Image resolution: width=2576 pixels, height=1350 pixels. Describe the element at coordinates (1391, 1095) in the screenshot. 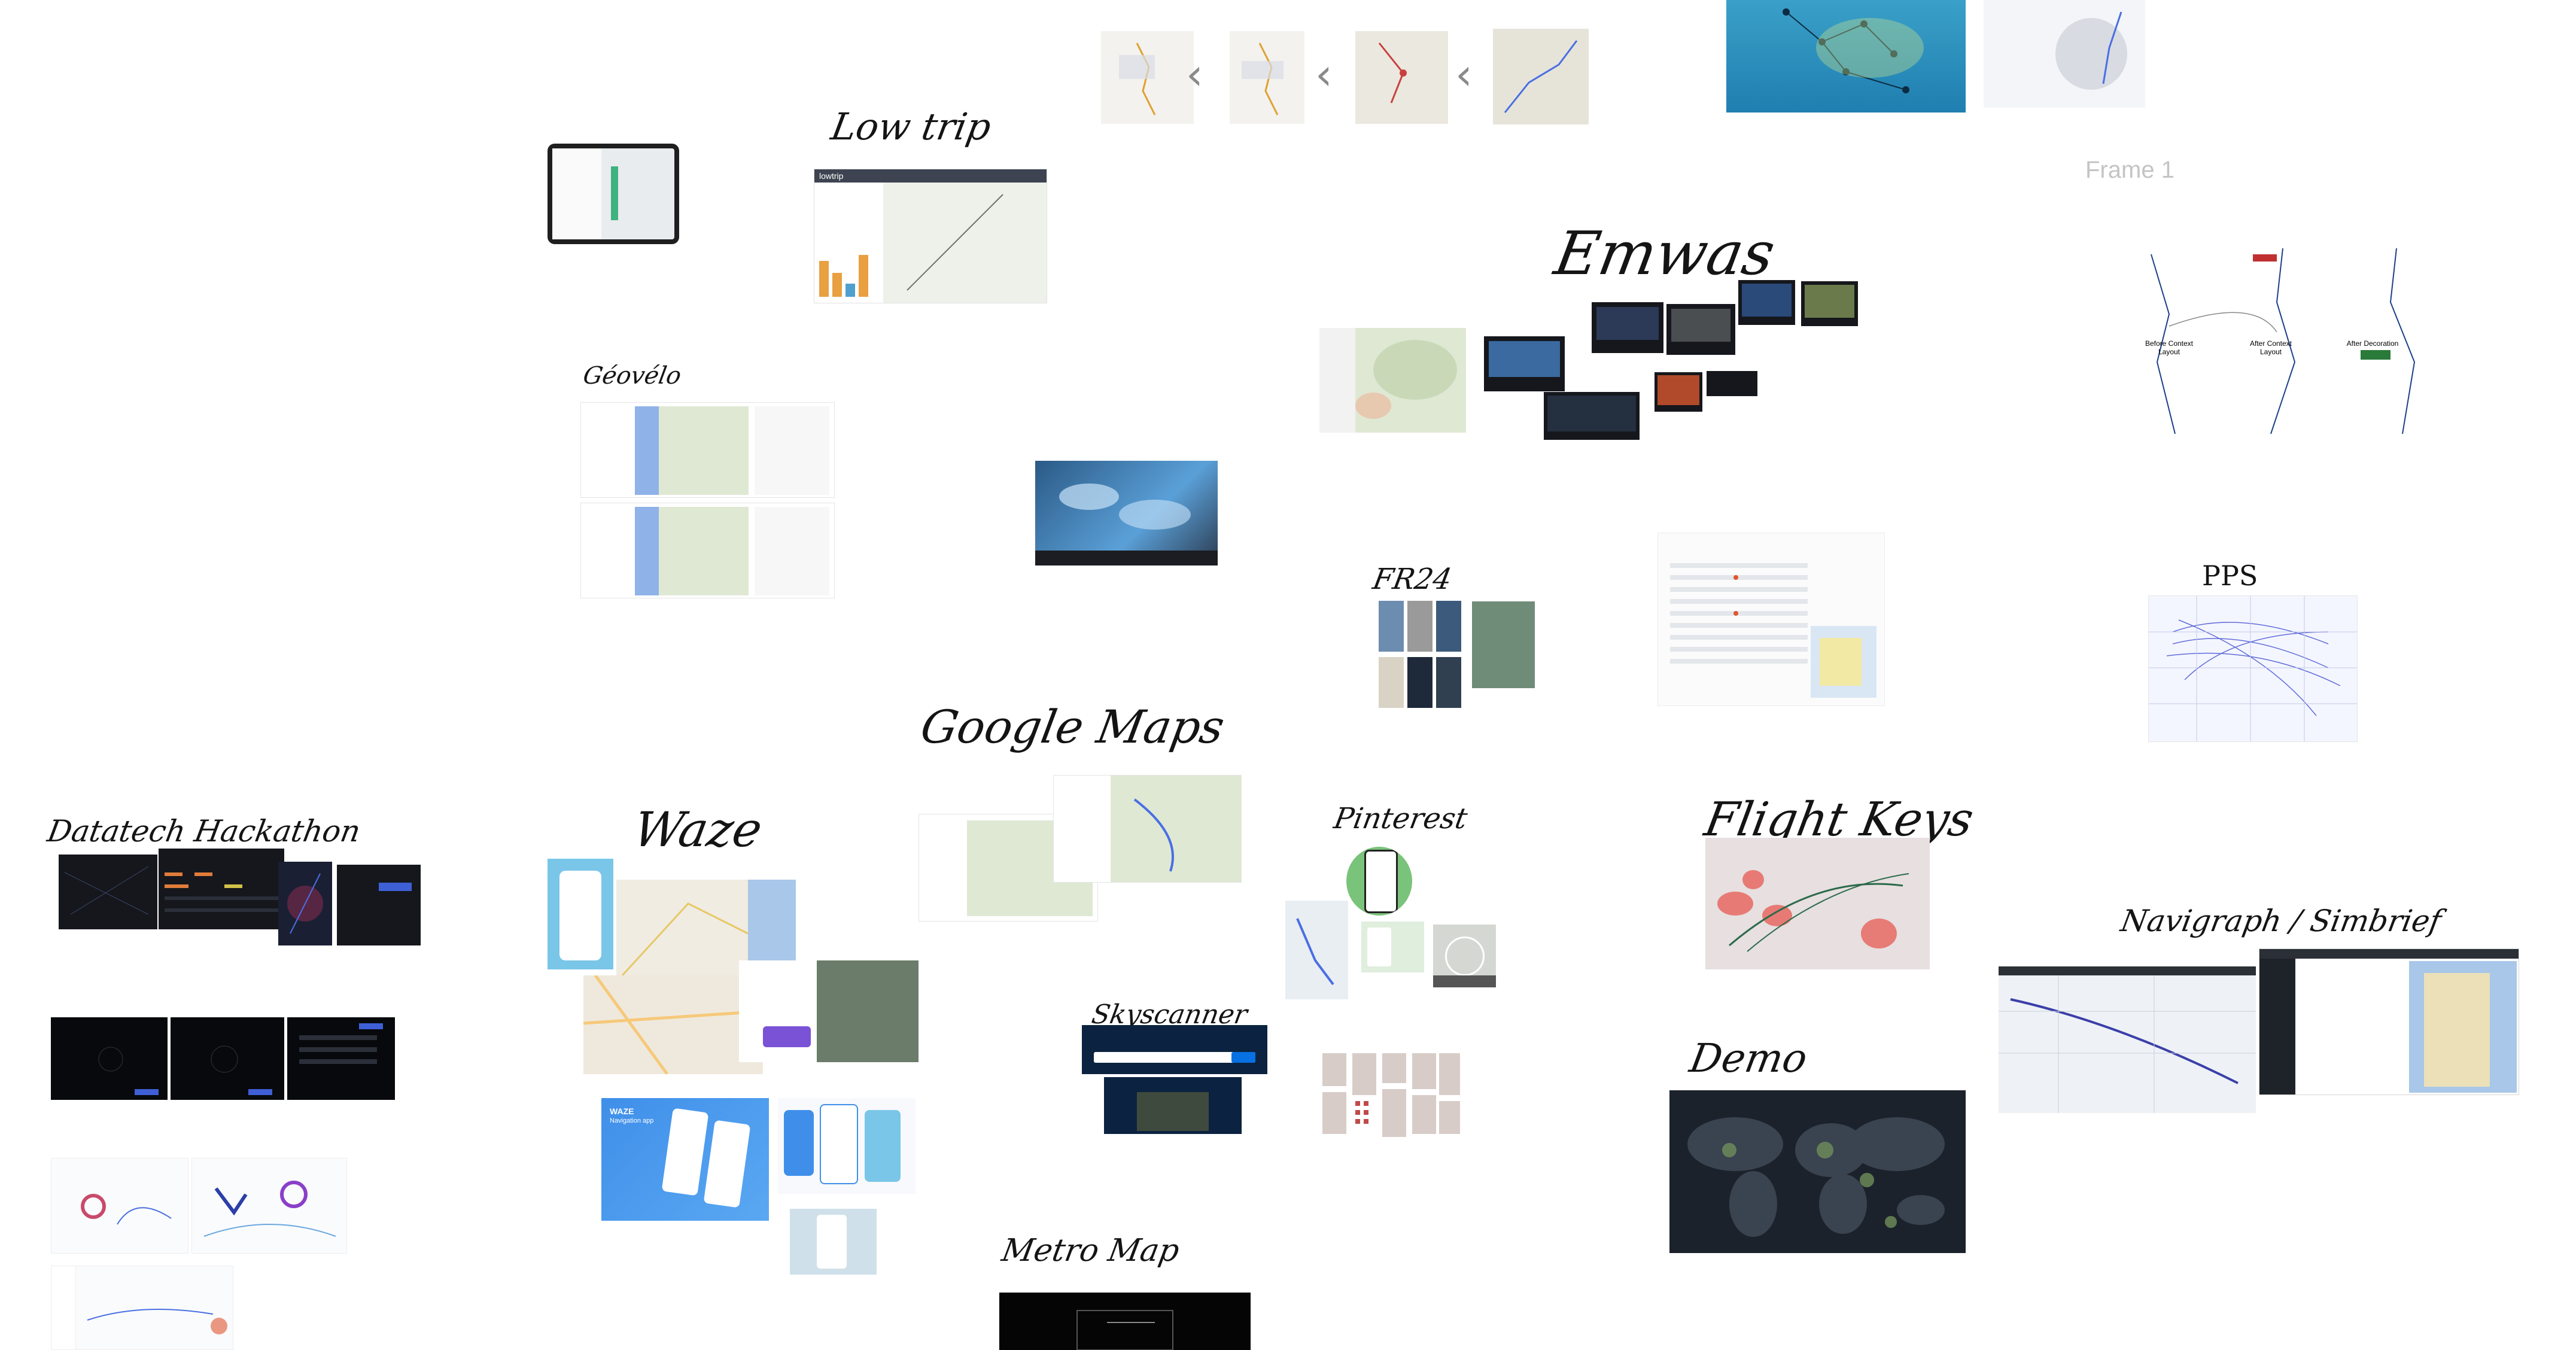

I see `pinterest-grid` at that location.